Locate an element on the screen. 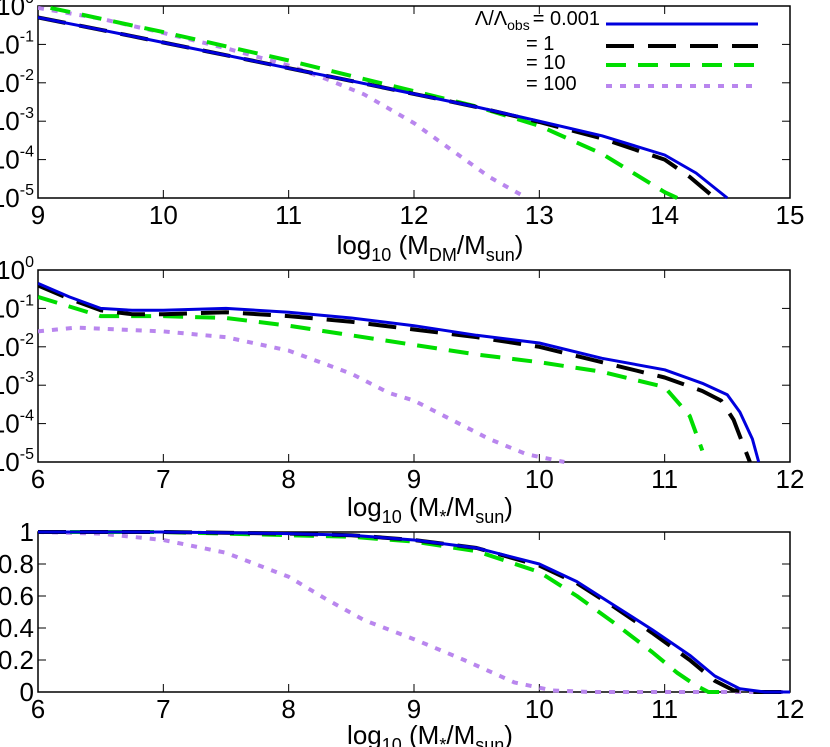 Image resolution: width=830 pixels, height=747 pixels. legend-entry-label: = 100 is located at coordinates (551, 84).